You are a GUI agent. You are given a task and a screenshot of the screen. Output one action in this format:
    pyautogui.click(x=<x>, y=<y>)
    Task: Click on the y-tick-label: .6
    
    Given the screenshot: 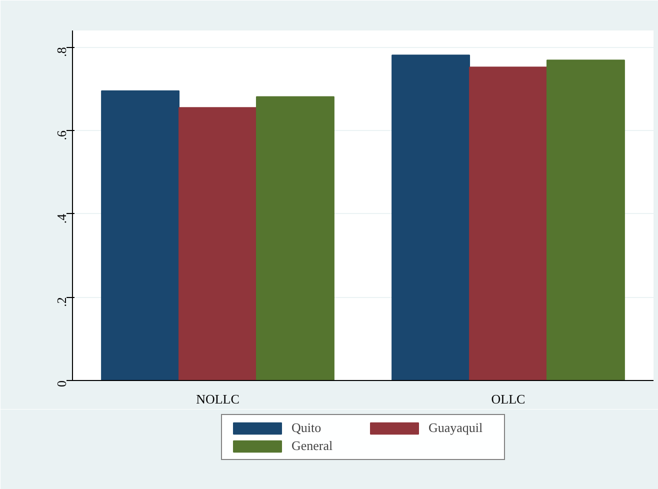 What is the action you would take?
    pyautogui.click(x=61, y=135)
    